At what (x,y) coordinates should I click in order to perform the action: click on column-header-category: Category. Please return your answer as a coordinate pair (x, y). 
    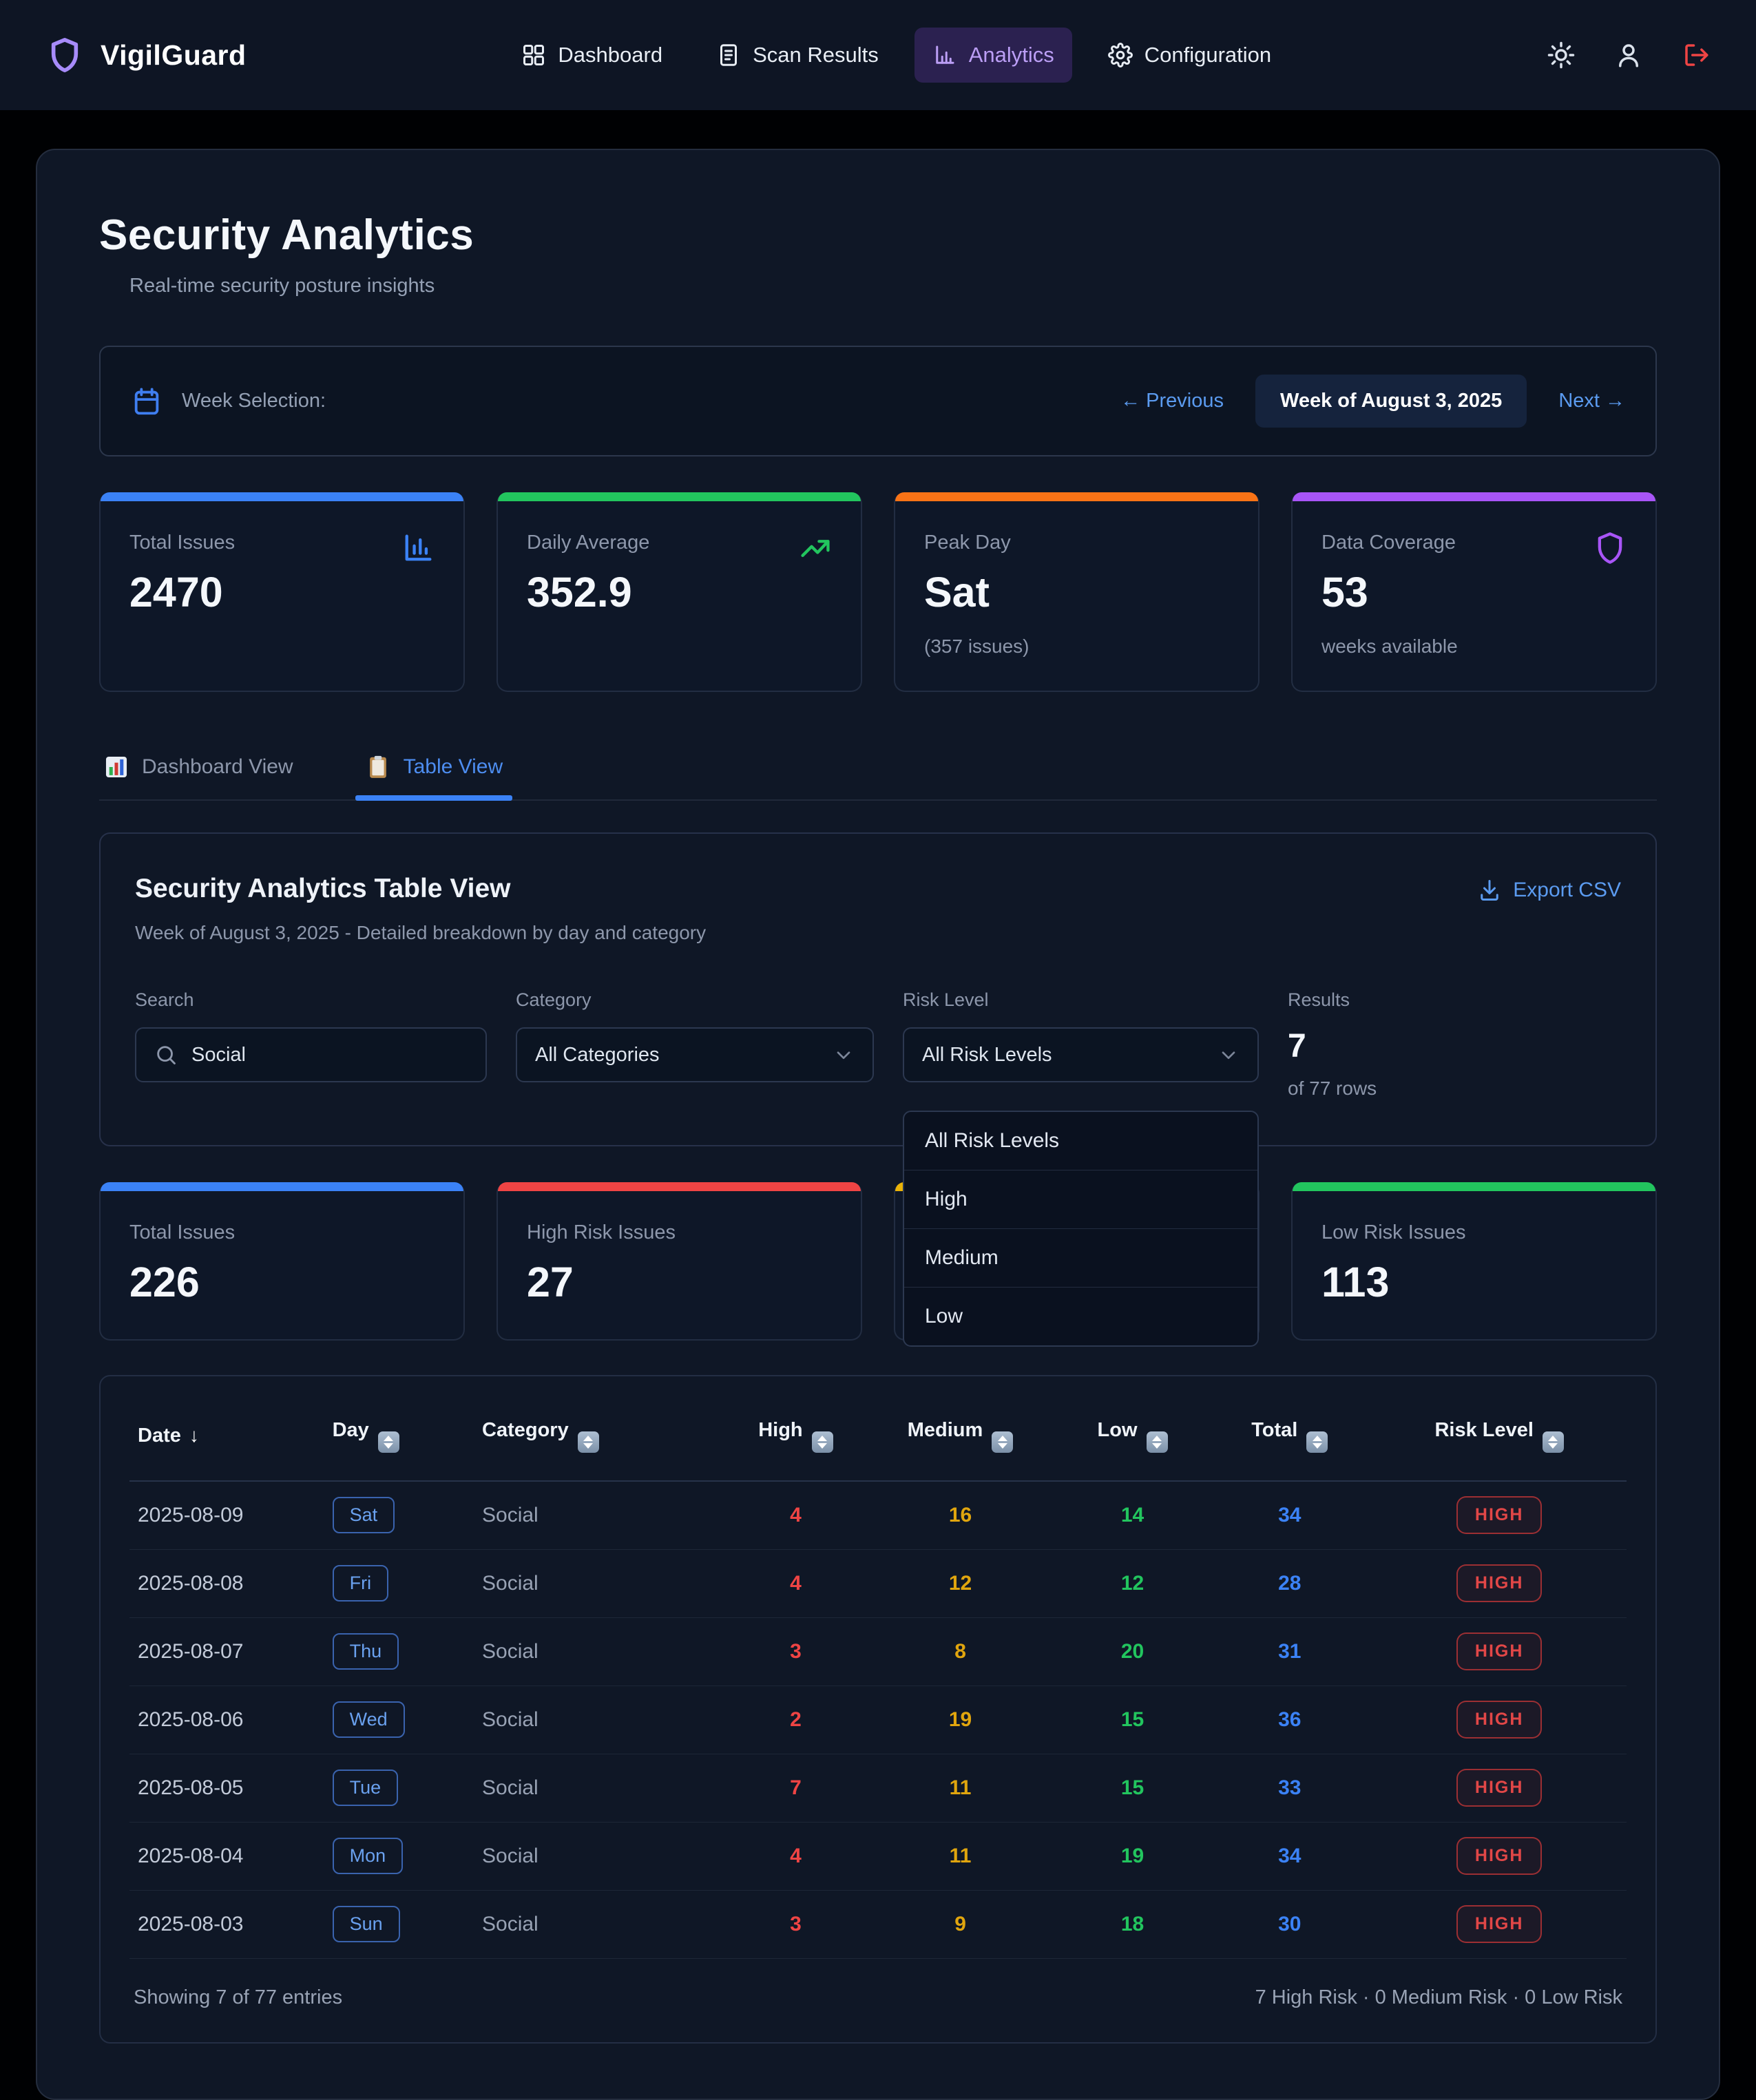
    Looking at the image, I should click on (601, 1434).